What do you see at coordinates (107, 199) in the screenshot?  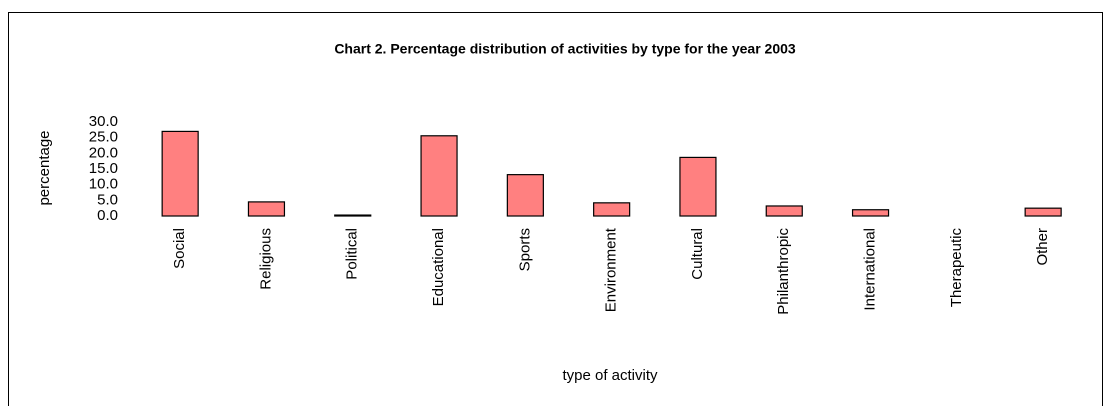 I see `y-tick-label: 5.0` at bounding box center [107, 199].